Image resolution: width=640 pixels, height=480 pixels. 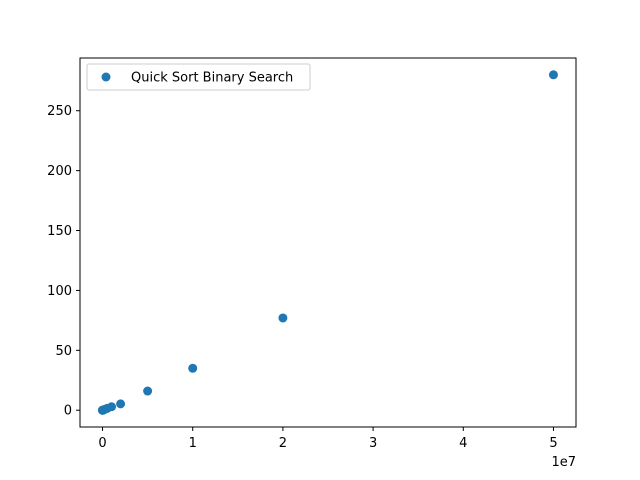 I want to click on legend: Quick Sort Binary Search, so click(x=198, y=77).